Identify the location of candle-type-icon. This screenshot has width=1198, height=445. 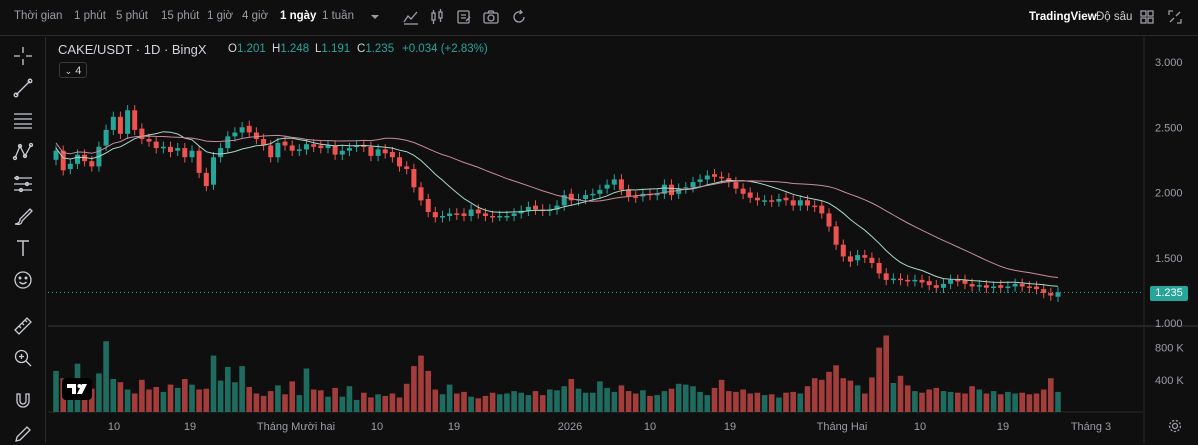
(437, 17).